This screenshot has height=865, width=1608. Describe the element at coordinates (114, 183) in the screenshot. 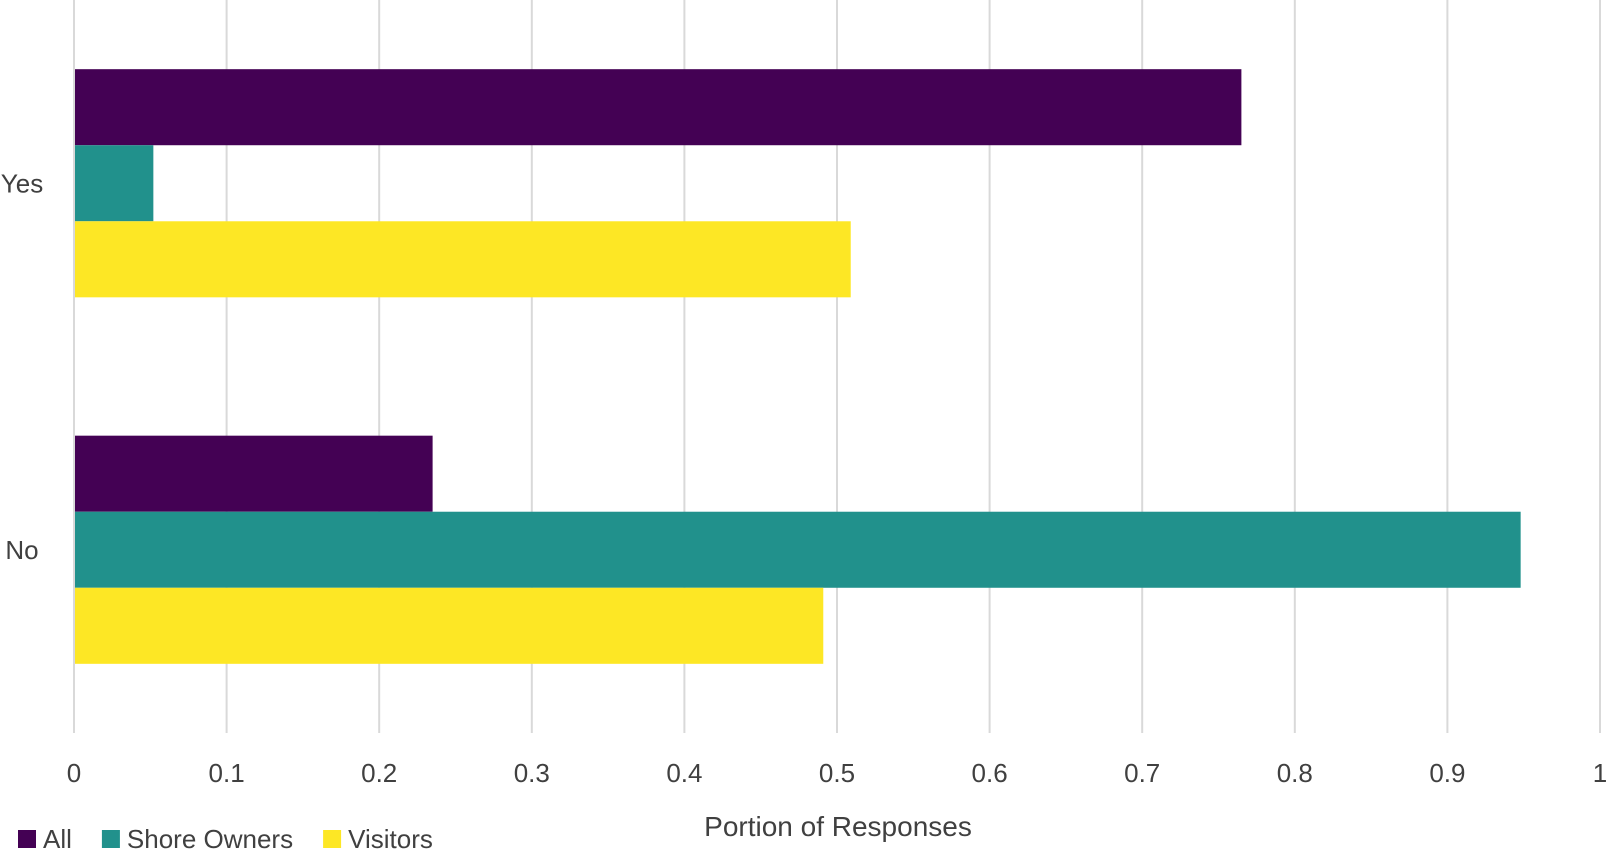

I see `bar-yes-shore-owners` at that location.